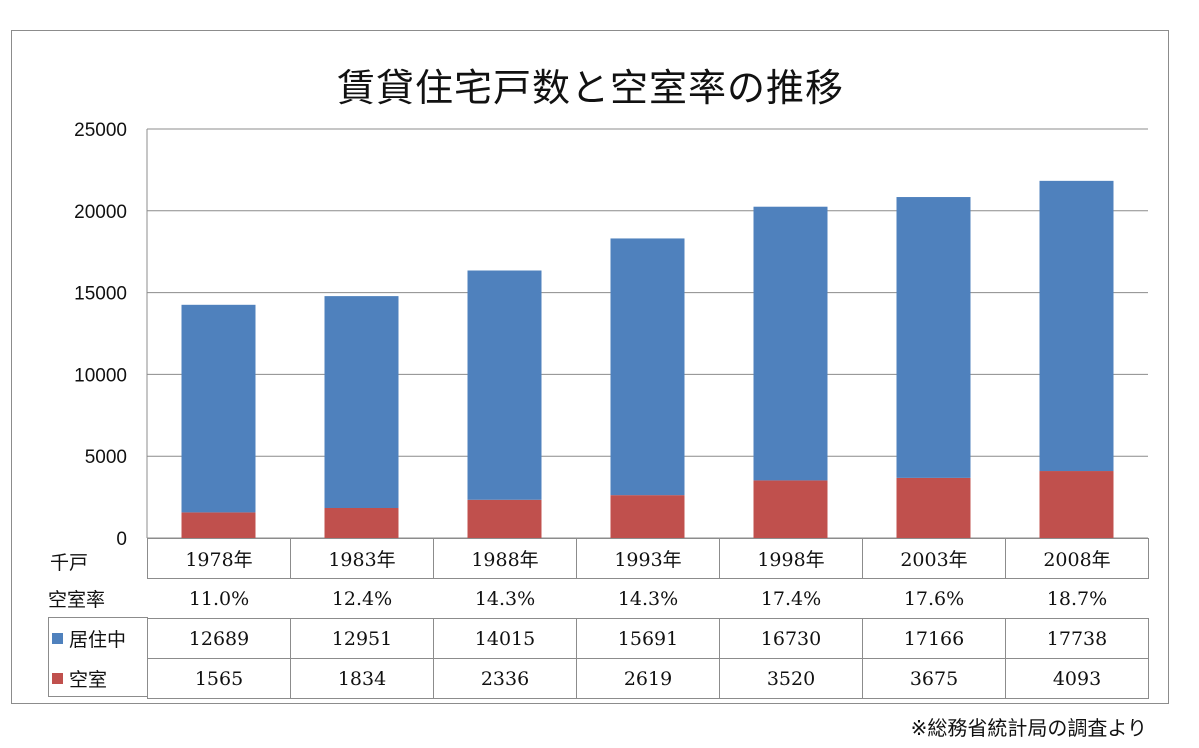  I want to click on legend-swatch-occupied, so click(57, 638).